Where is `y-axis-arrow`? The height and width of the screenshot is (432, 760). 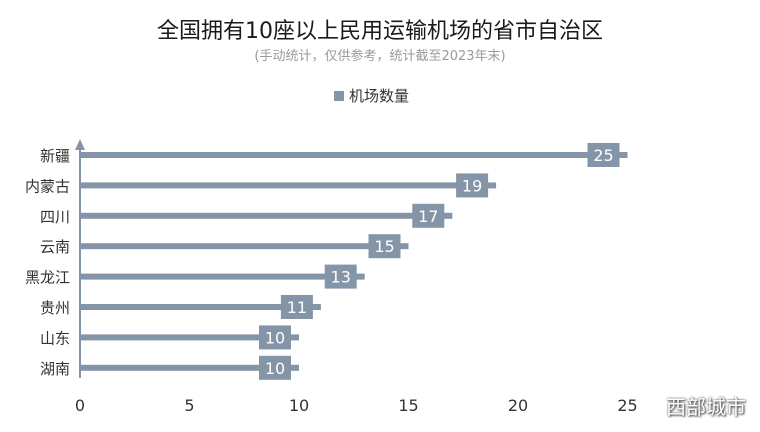
y-axis-arrow is located at coordinates (80, 144).